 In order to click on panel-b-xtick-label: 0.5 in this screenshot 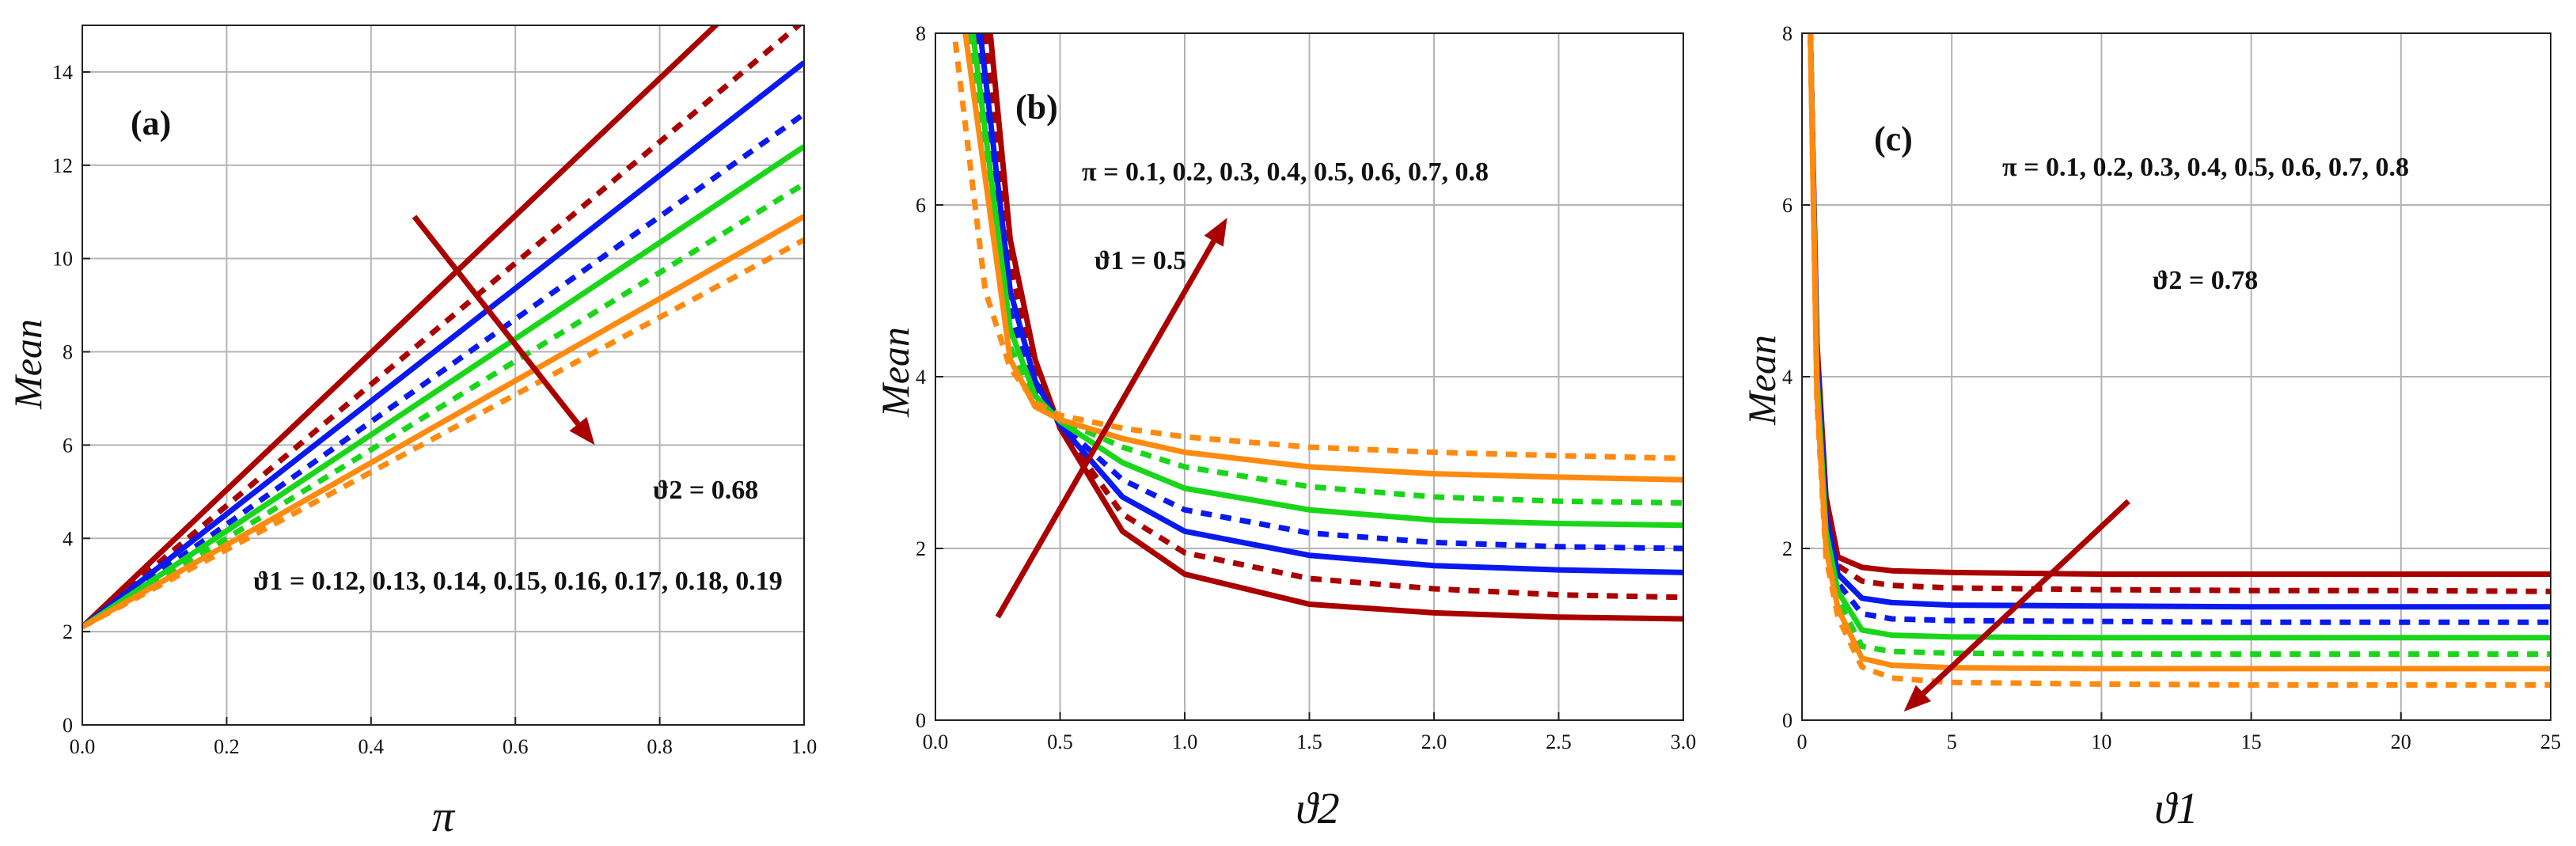, I will do `click(1060, 742)`.